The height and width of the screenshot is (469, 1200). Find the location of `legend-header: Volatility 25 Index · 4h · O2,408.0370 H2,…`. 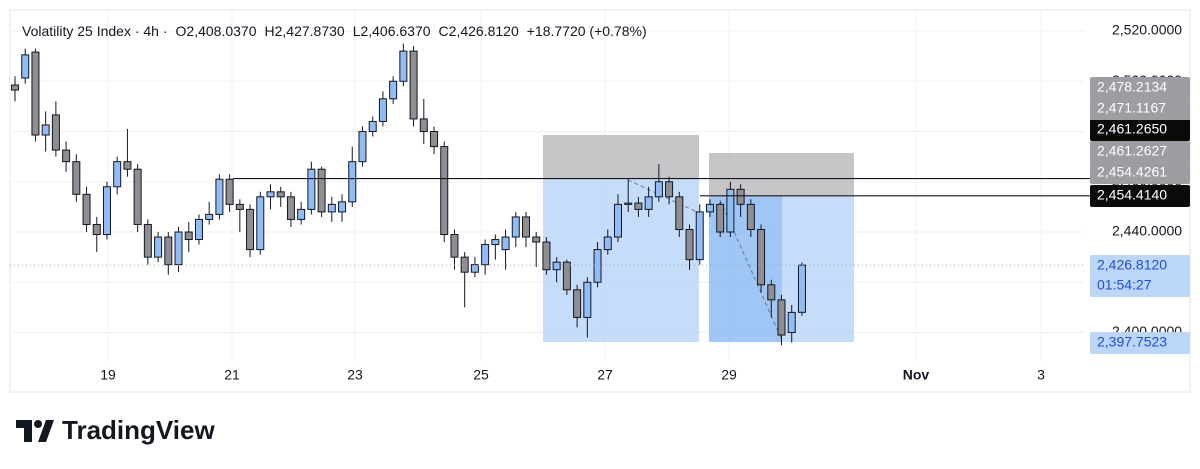

legend-header: Volatility 25 Index · 4h · O2,408.0370 H2,… is located at coordinates (338, 31).